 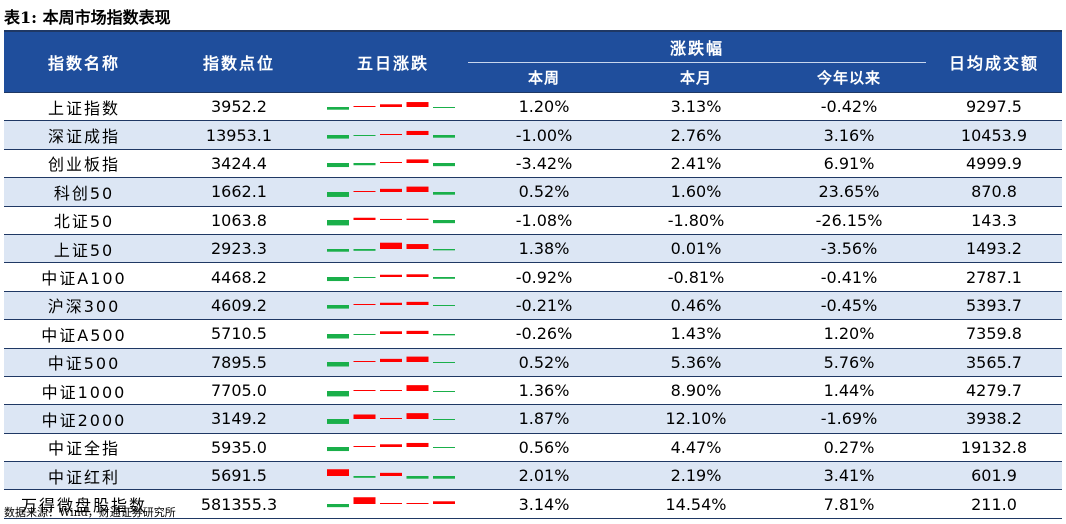 What do you see at coordinates (84, 420) in the screenshot?
I see `index-name: 中证2000` at bounding box center [84, 420].